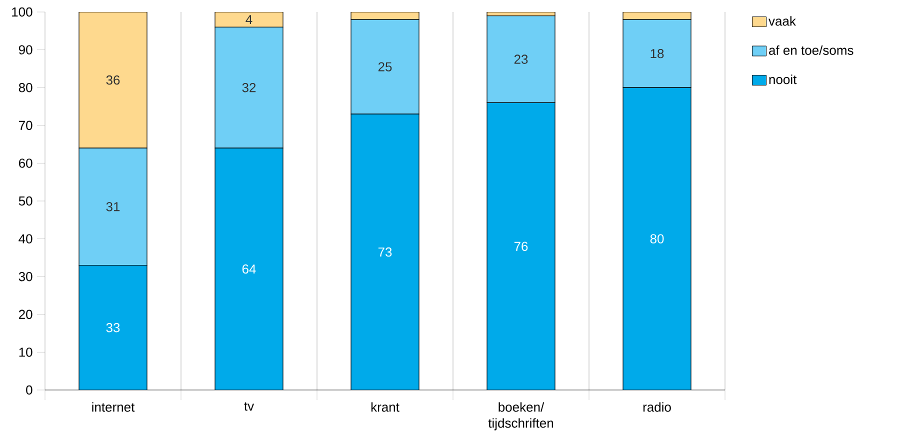 This screenshot has width=903, height=446. I want to click on y-tick-label: 80, so click(25, 87).